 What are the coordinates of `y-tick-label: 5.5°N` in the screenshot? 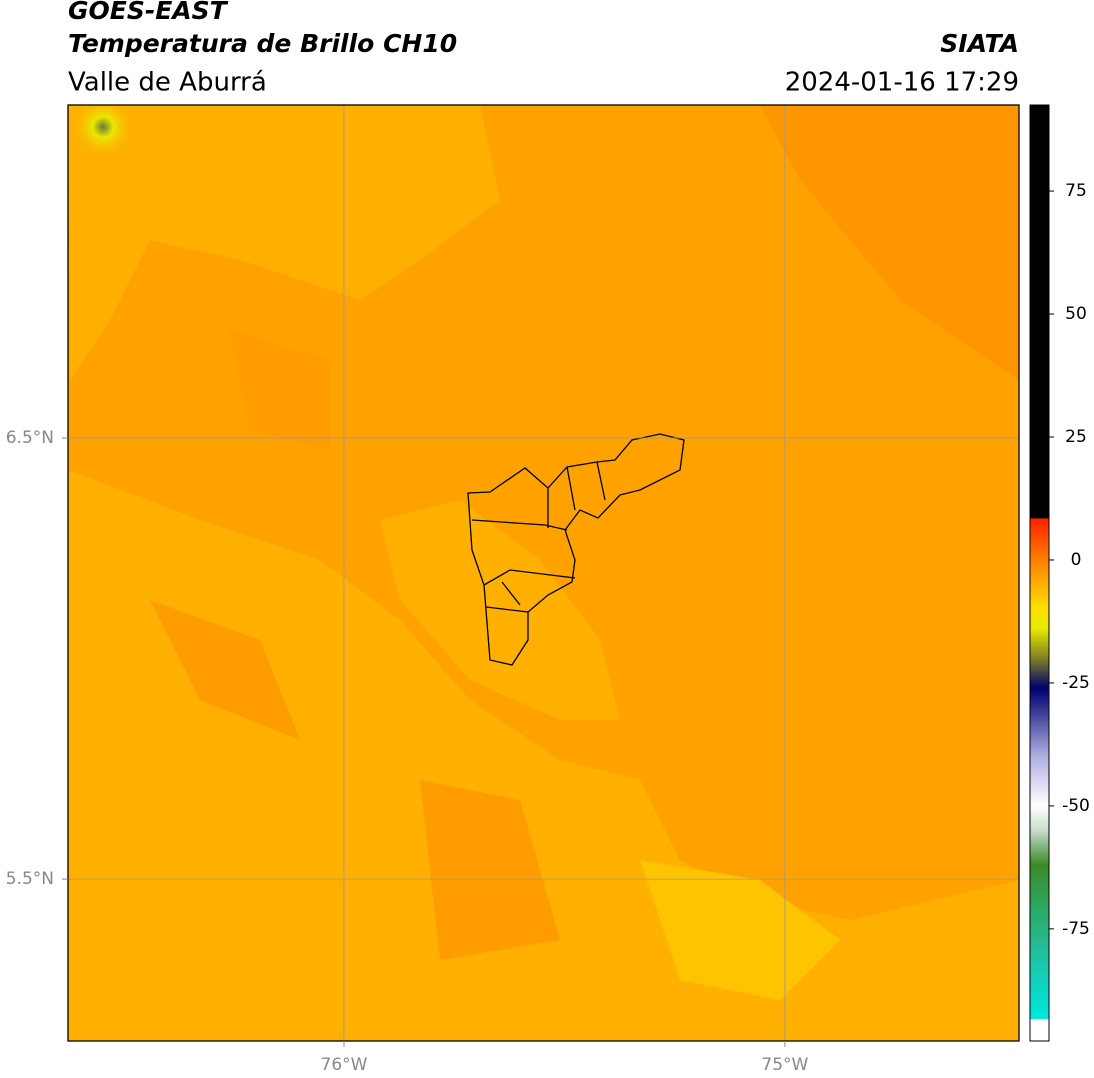 It's located at (30, 879).